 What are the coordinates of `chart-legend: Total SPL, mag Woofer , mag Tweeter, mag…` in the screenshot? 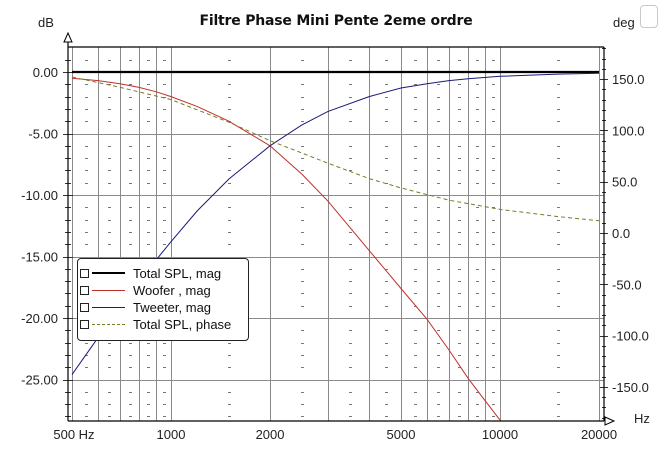 It's located at (163, 299).